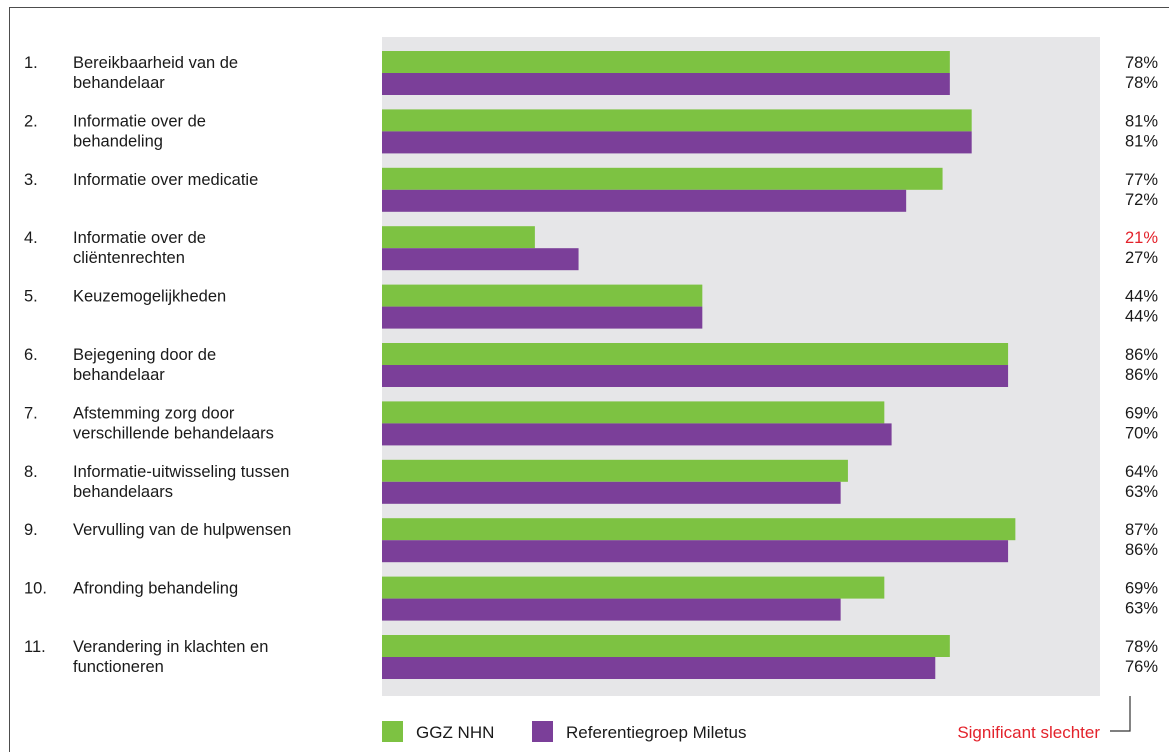  I want to click on category-number: 2., so click(31, 121).